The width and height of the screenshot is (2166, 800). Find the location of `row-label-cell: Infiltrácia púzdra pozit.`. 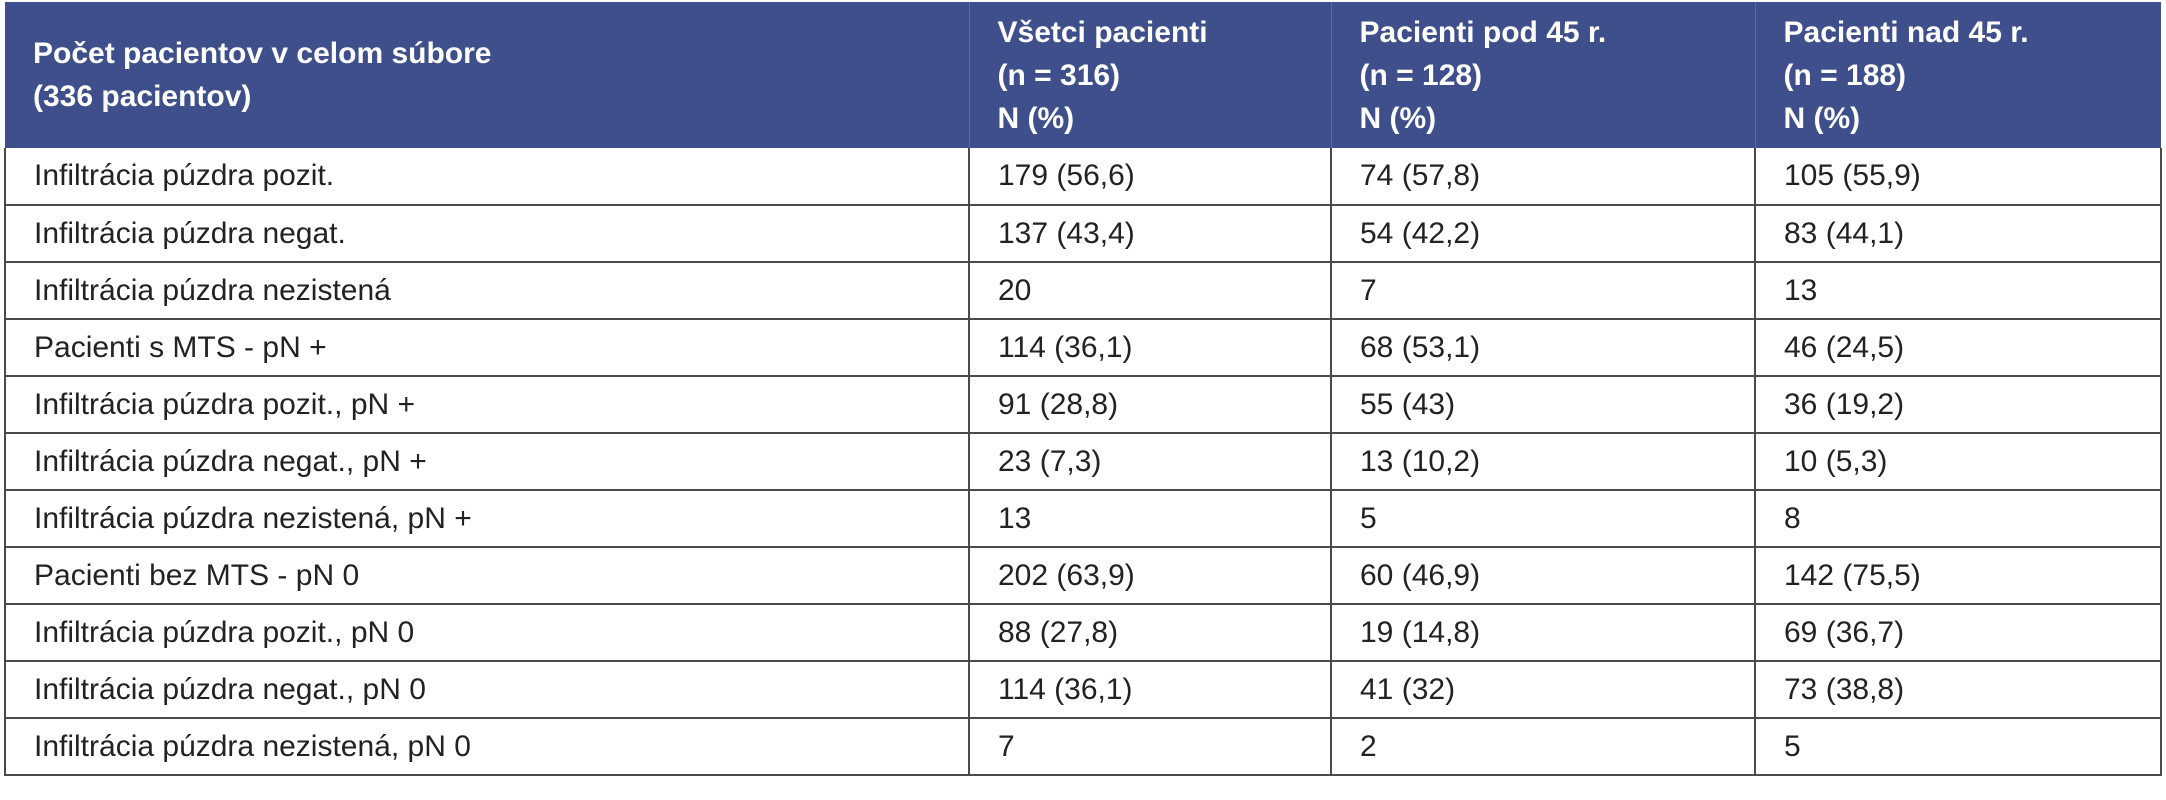

row-label-cell: Infiltrácia púzdra pozit. is located at coordinates (487, 177).